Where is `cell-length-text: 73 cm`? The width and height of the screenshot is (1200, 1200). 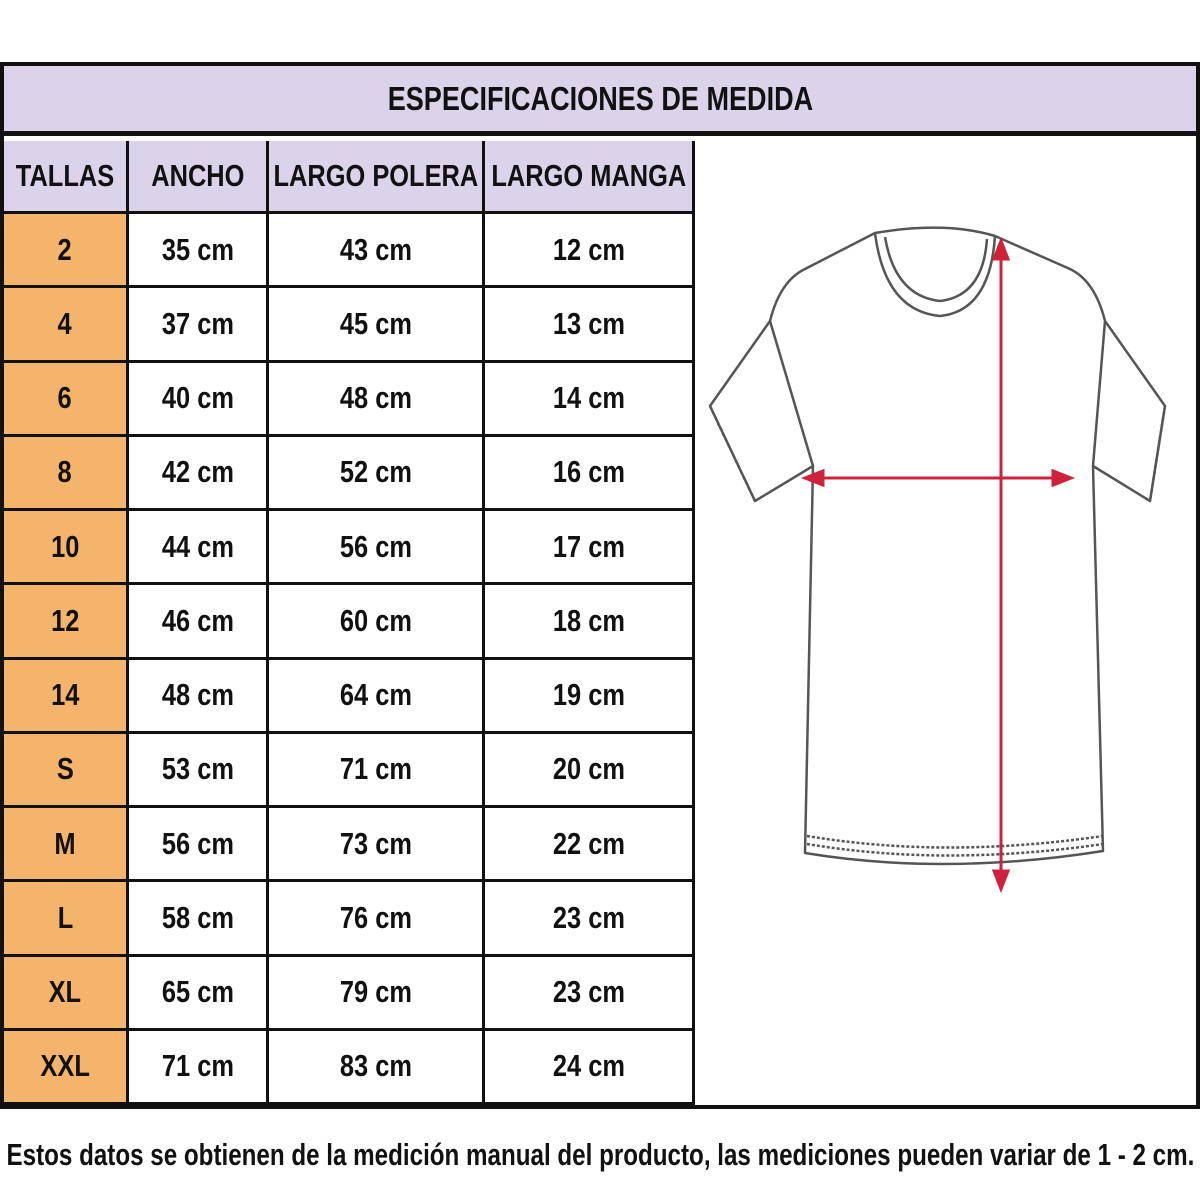
cell-length-text: 73 cm is located at coordinates (375, 843).